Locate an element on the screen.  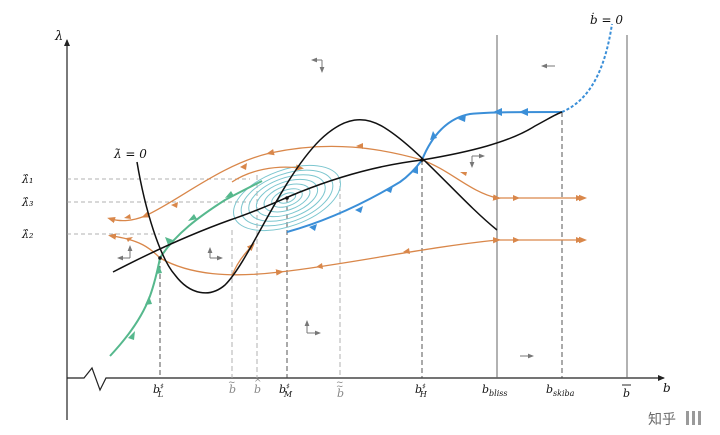
direction-arrow-left is located at coordinates (125, 253).